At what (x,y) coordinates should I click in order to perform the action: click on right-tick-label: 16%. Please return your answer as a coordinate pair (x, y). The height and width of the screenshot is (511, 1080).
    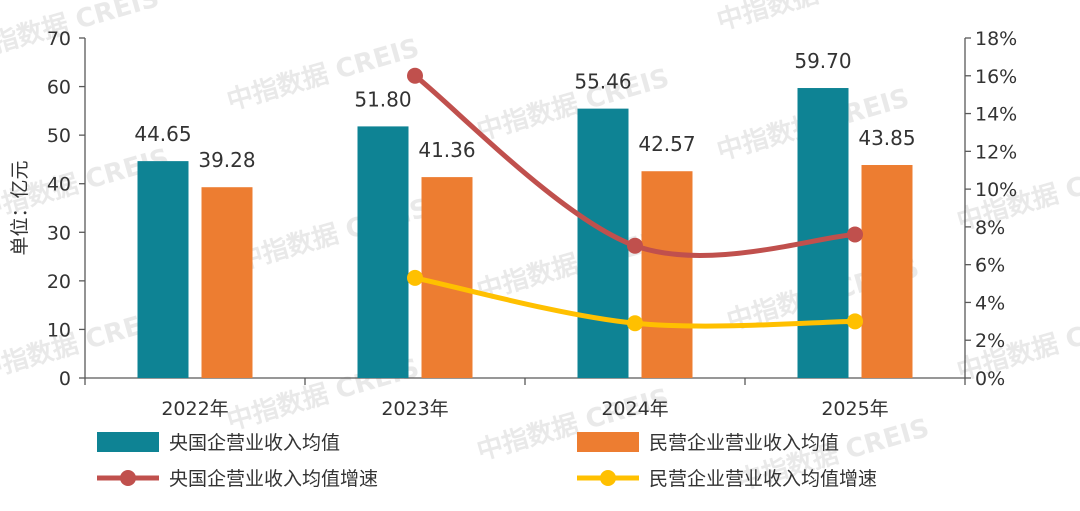
    Looking at the image, I should click on (996, 77).